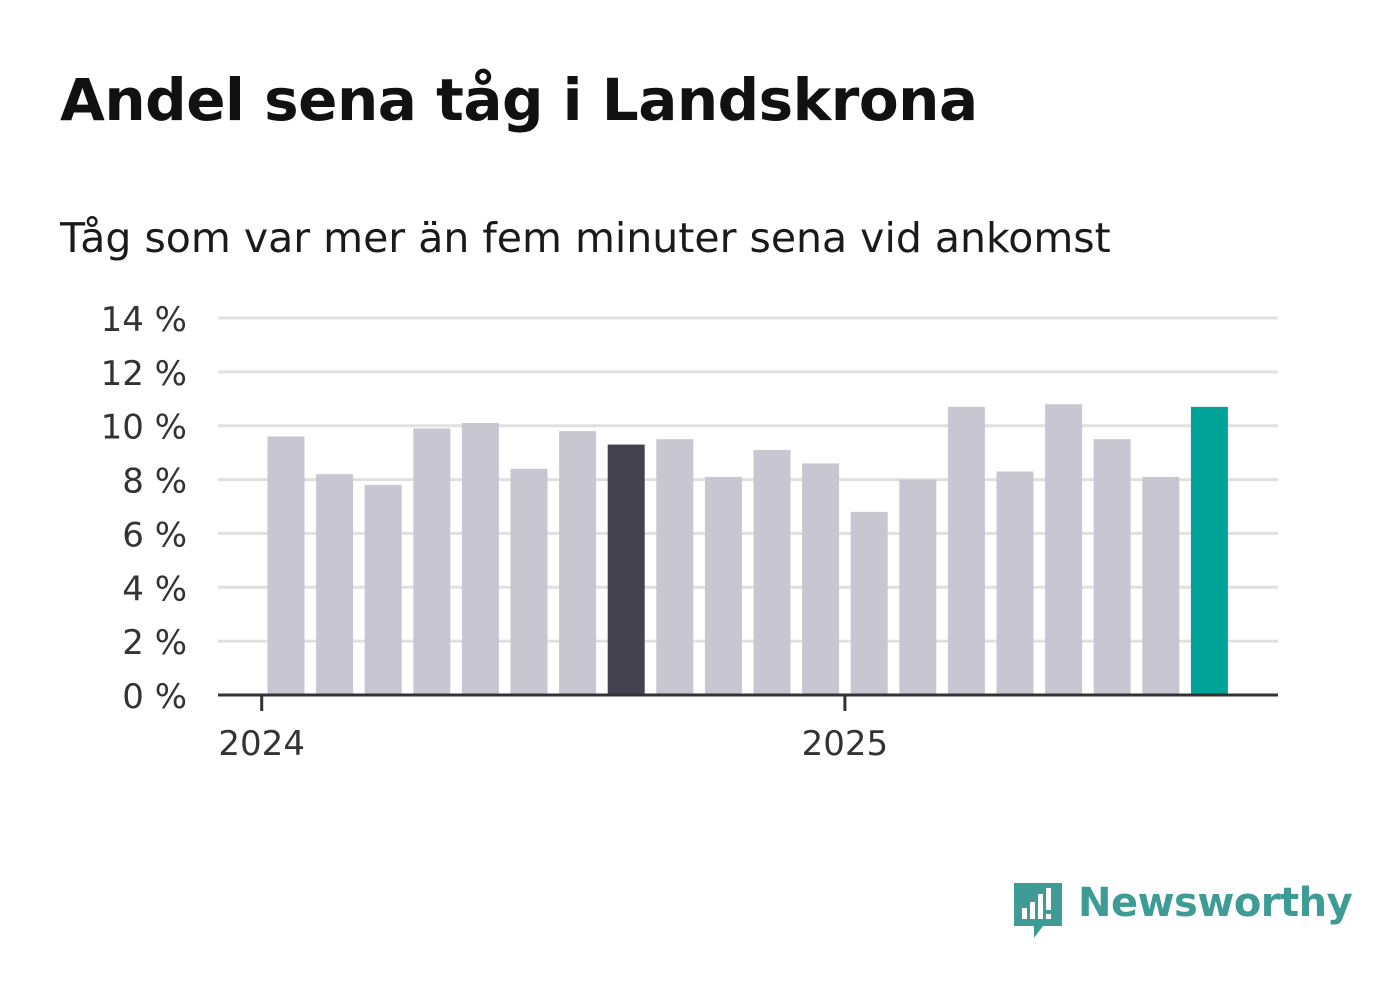  What do you see at coordinates (1038, 910) in the screenshot?
I see `bar-chart-speech-bubble-icon` at bounding box center [1038, 910].